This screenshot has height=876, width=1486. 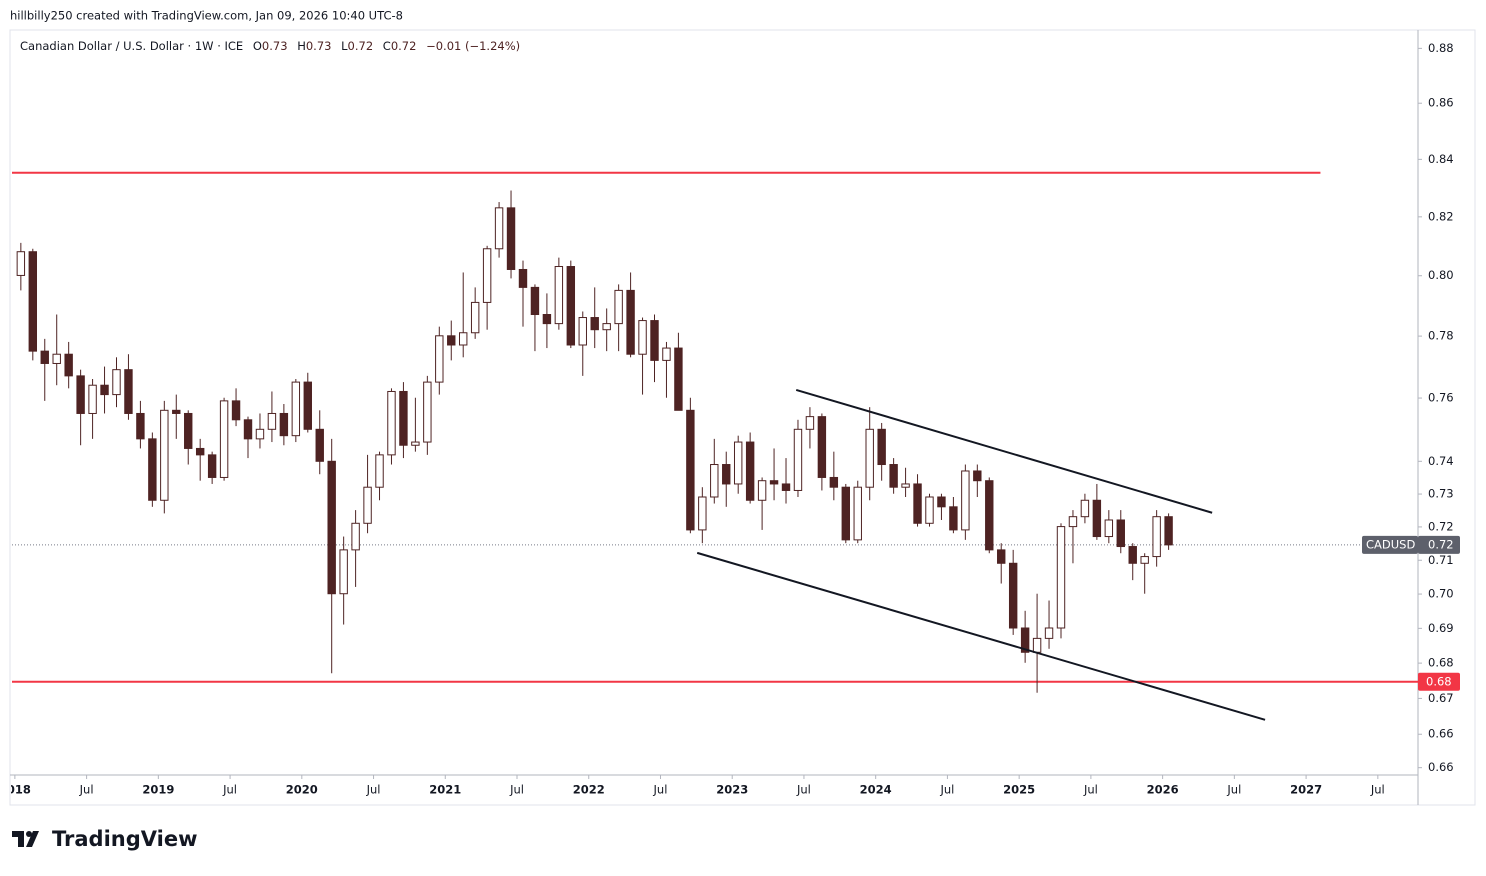 What do you see at coordinates (1163, 790) in the screenshot?
I see `x-tick-label: 2026` at bounding box center [1163, 790].